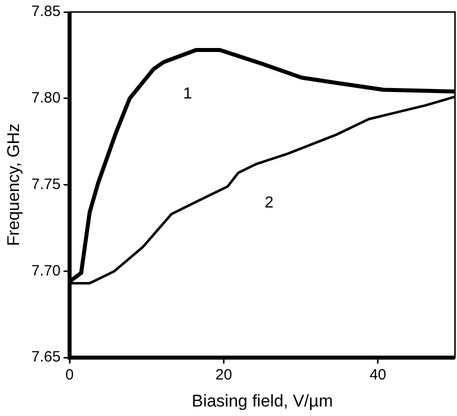 This screenshot has height=416, width=457. Describe the element at coordinates (46, 271) in the screenshot. I see `y-tick-label: 7.70` at that location.